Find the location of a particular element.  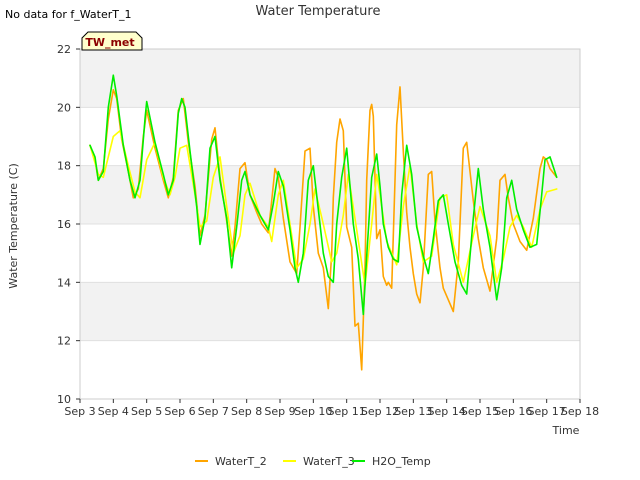

site-badge-label: TW_met is located at coordinates (109, 42).